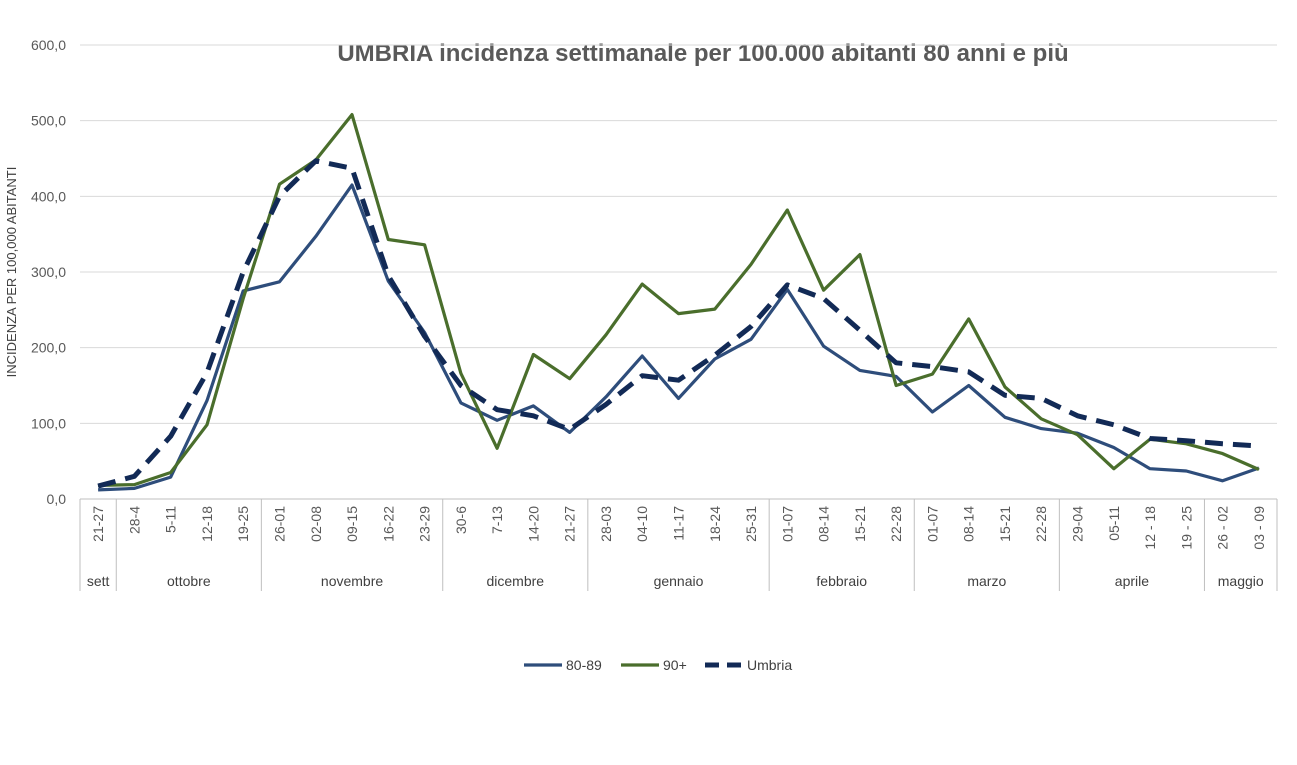  Describe the element at coordinates (171, 519) in the screenshot. I see `x-tick-label: 5-11` at that location.